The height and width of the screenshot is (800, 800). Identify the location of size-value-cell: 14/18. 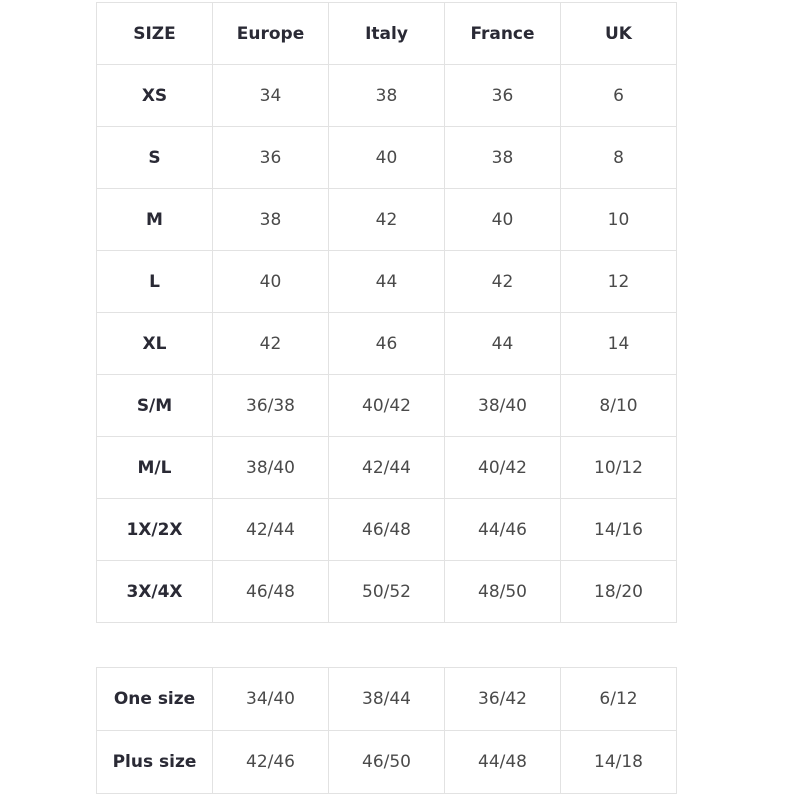
(618, 762).